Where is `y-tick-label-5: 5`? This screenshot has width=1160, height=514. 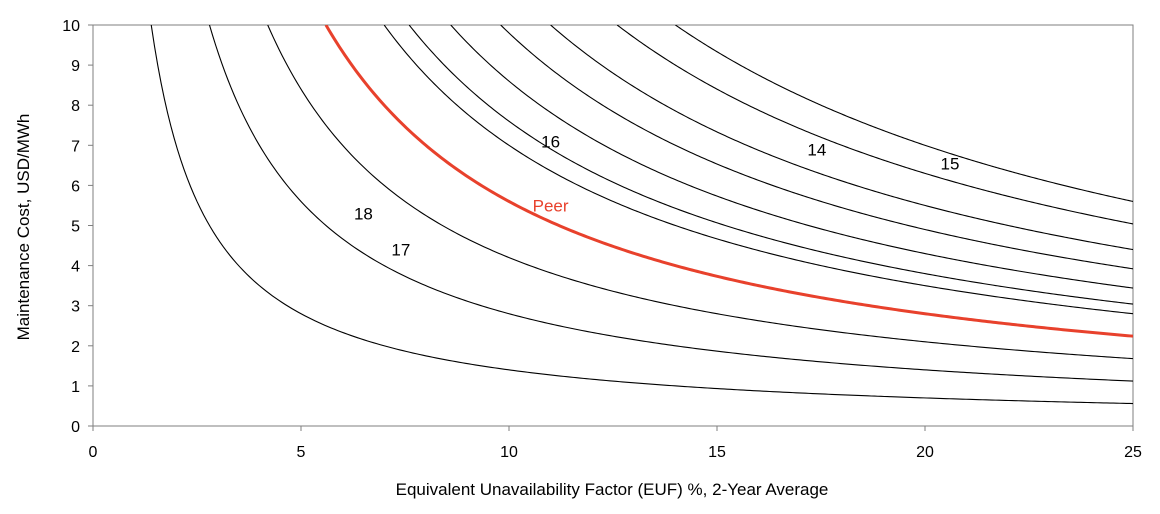
y-tick-label-5: 5 is located at coordinates (75, 227).